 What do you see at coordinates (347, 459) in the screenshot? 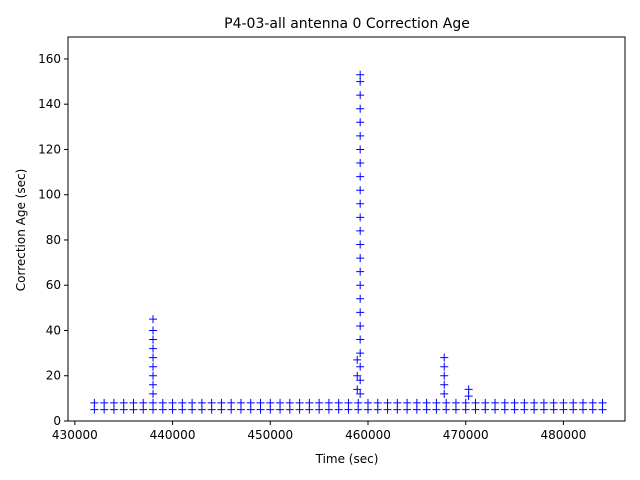
I see `x-axis-label: Time (sec)` at bounding box center [347, 459].